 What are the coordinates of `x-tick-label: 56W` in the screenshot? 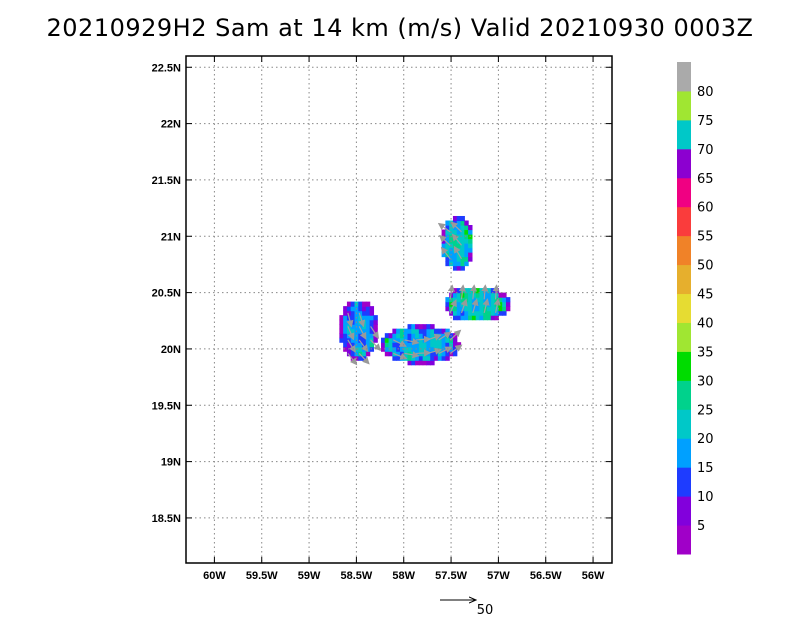 It's located at (593, 576).